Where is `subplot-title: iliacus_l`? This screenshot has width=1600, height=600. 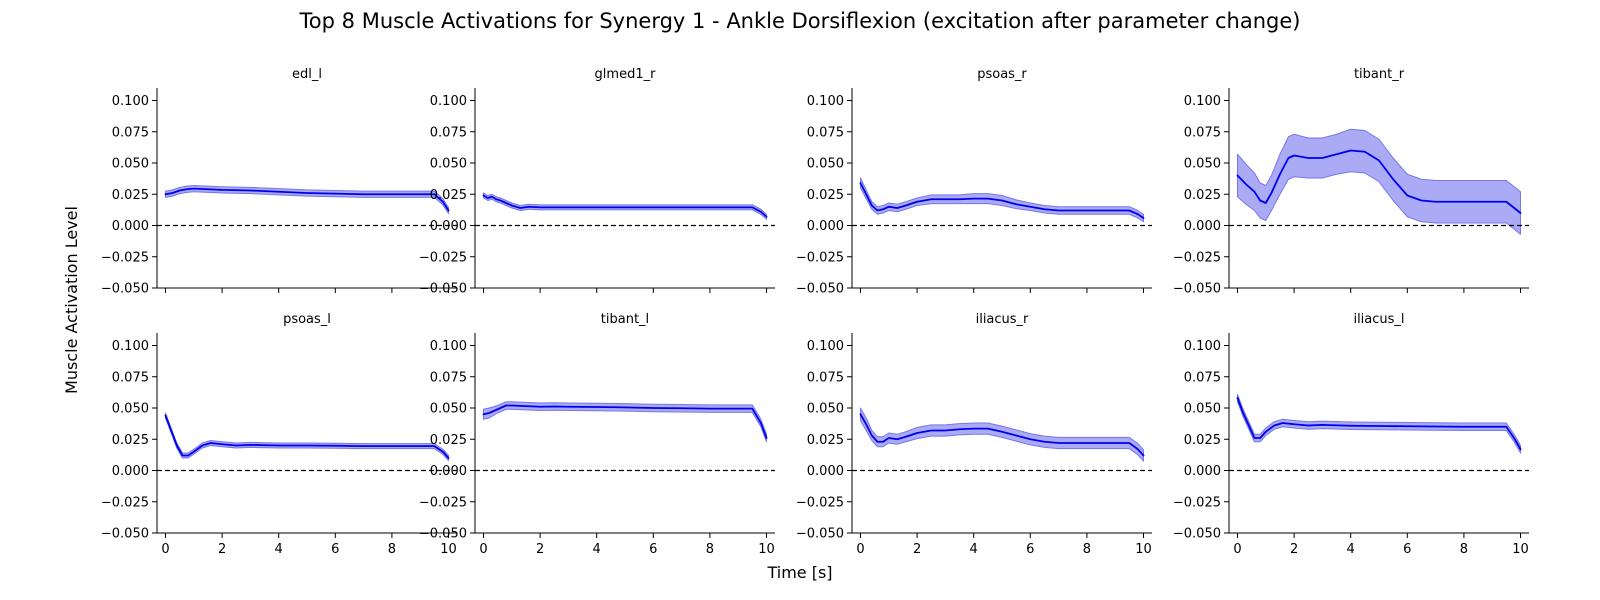
subplot-title: iliacus_l is located at coordinates (1378, 319).